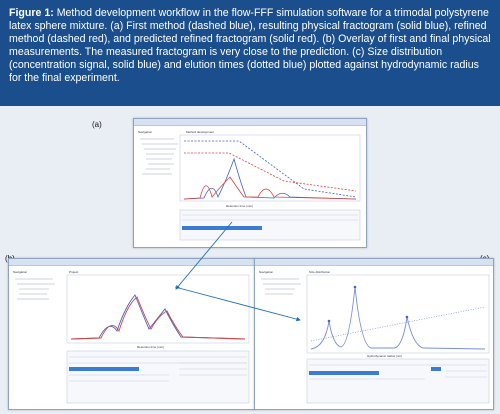 The height and width of the screenshot is (414, 500). What do you see at coordinates (385, 356) in the screenshot?
I see `window-c-xlabel: Hydrodynamic radius (nm)` at bounding box center [385, 356].